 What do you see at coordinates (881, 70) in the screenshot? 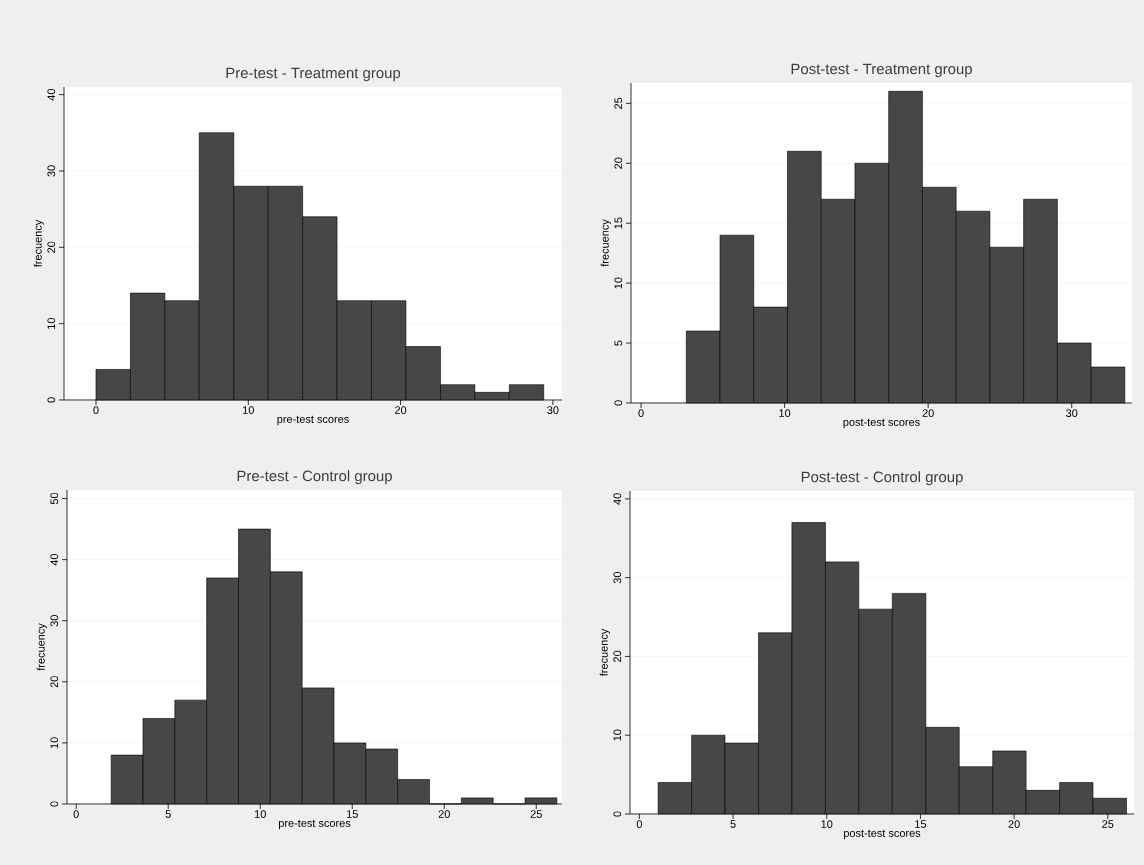
I see `chart-title: Post-test - Treatment group` at bounding box center [881, 70].